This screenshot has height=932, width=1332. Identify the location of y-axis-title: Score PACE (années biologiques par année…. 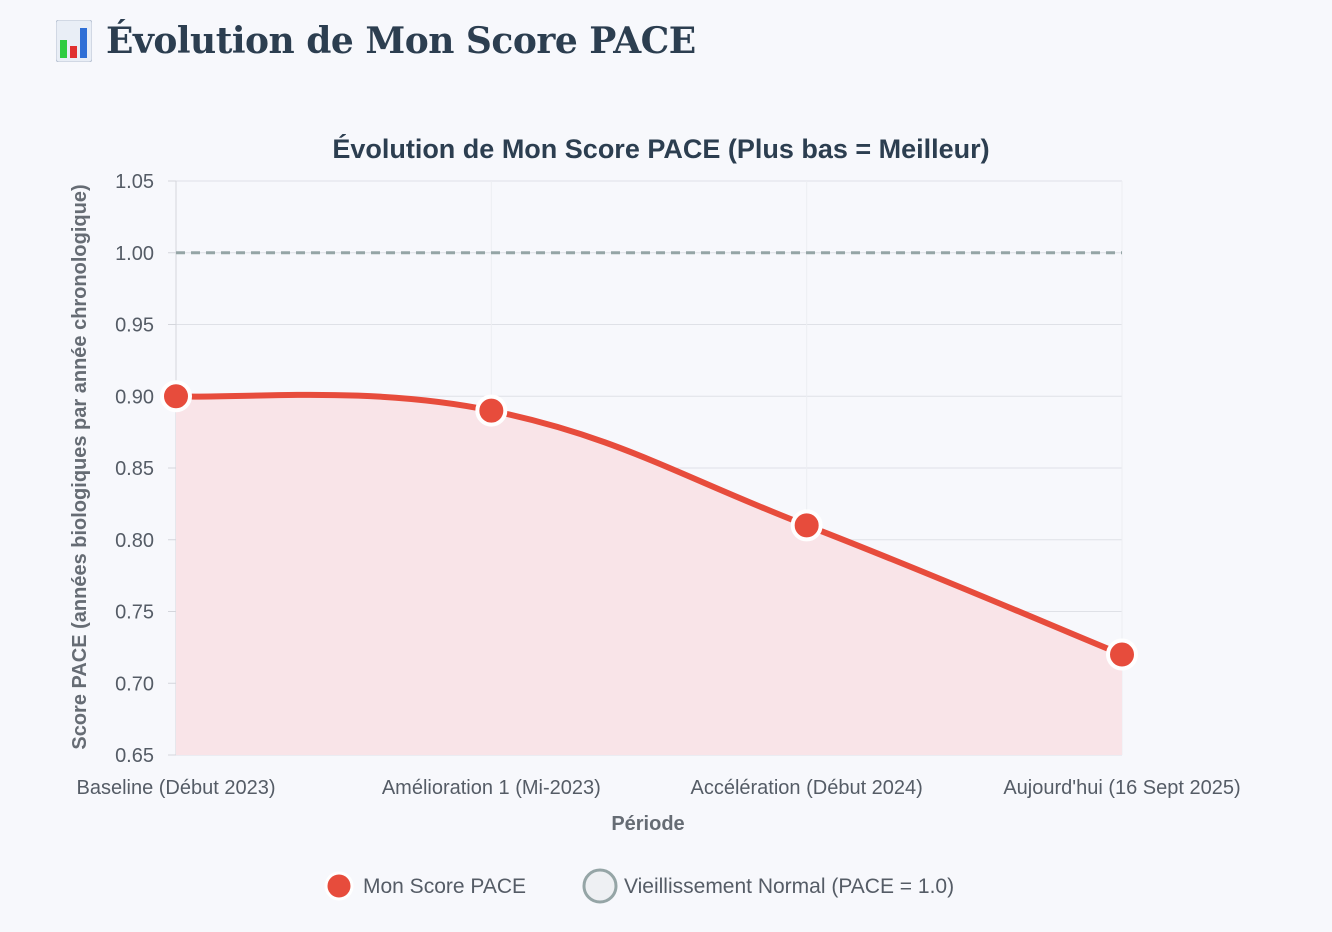
(80, 466).